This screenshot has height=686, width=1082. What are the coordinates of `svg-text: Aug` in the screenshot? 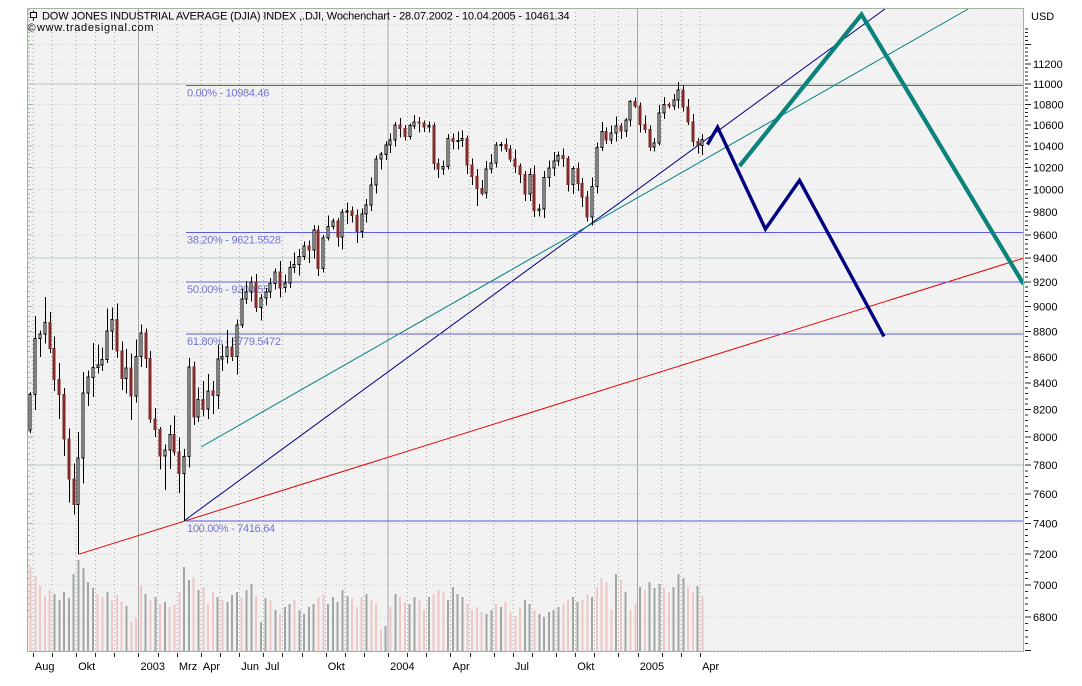 It's located at (45, 667).